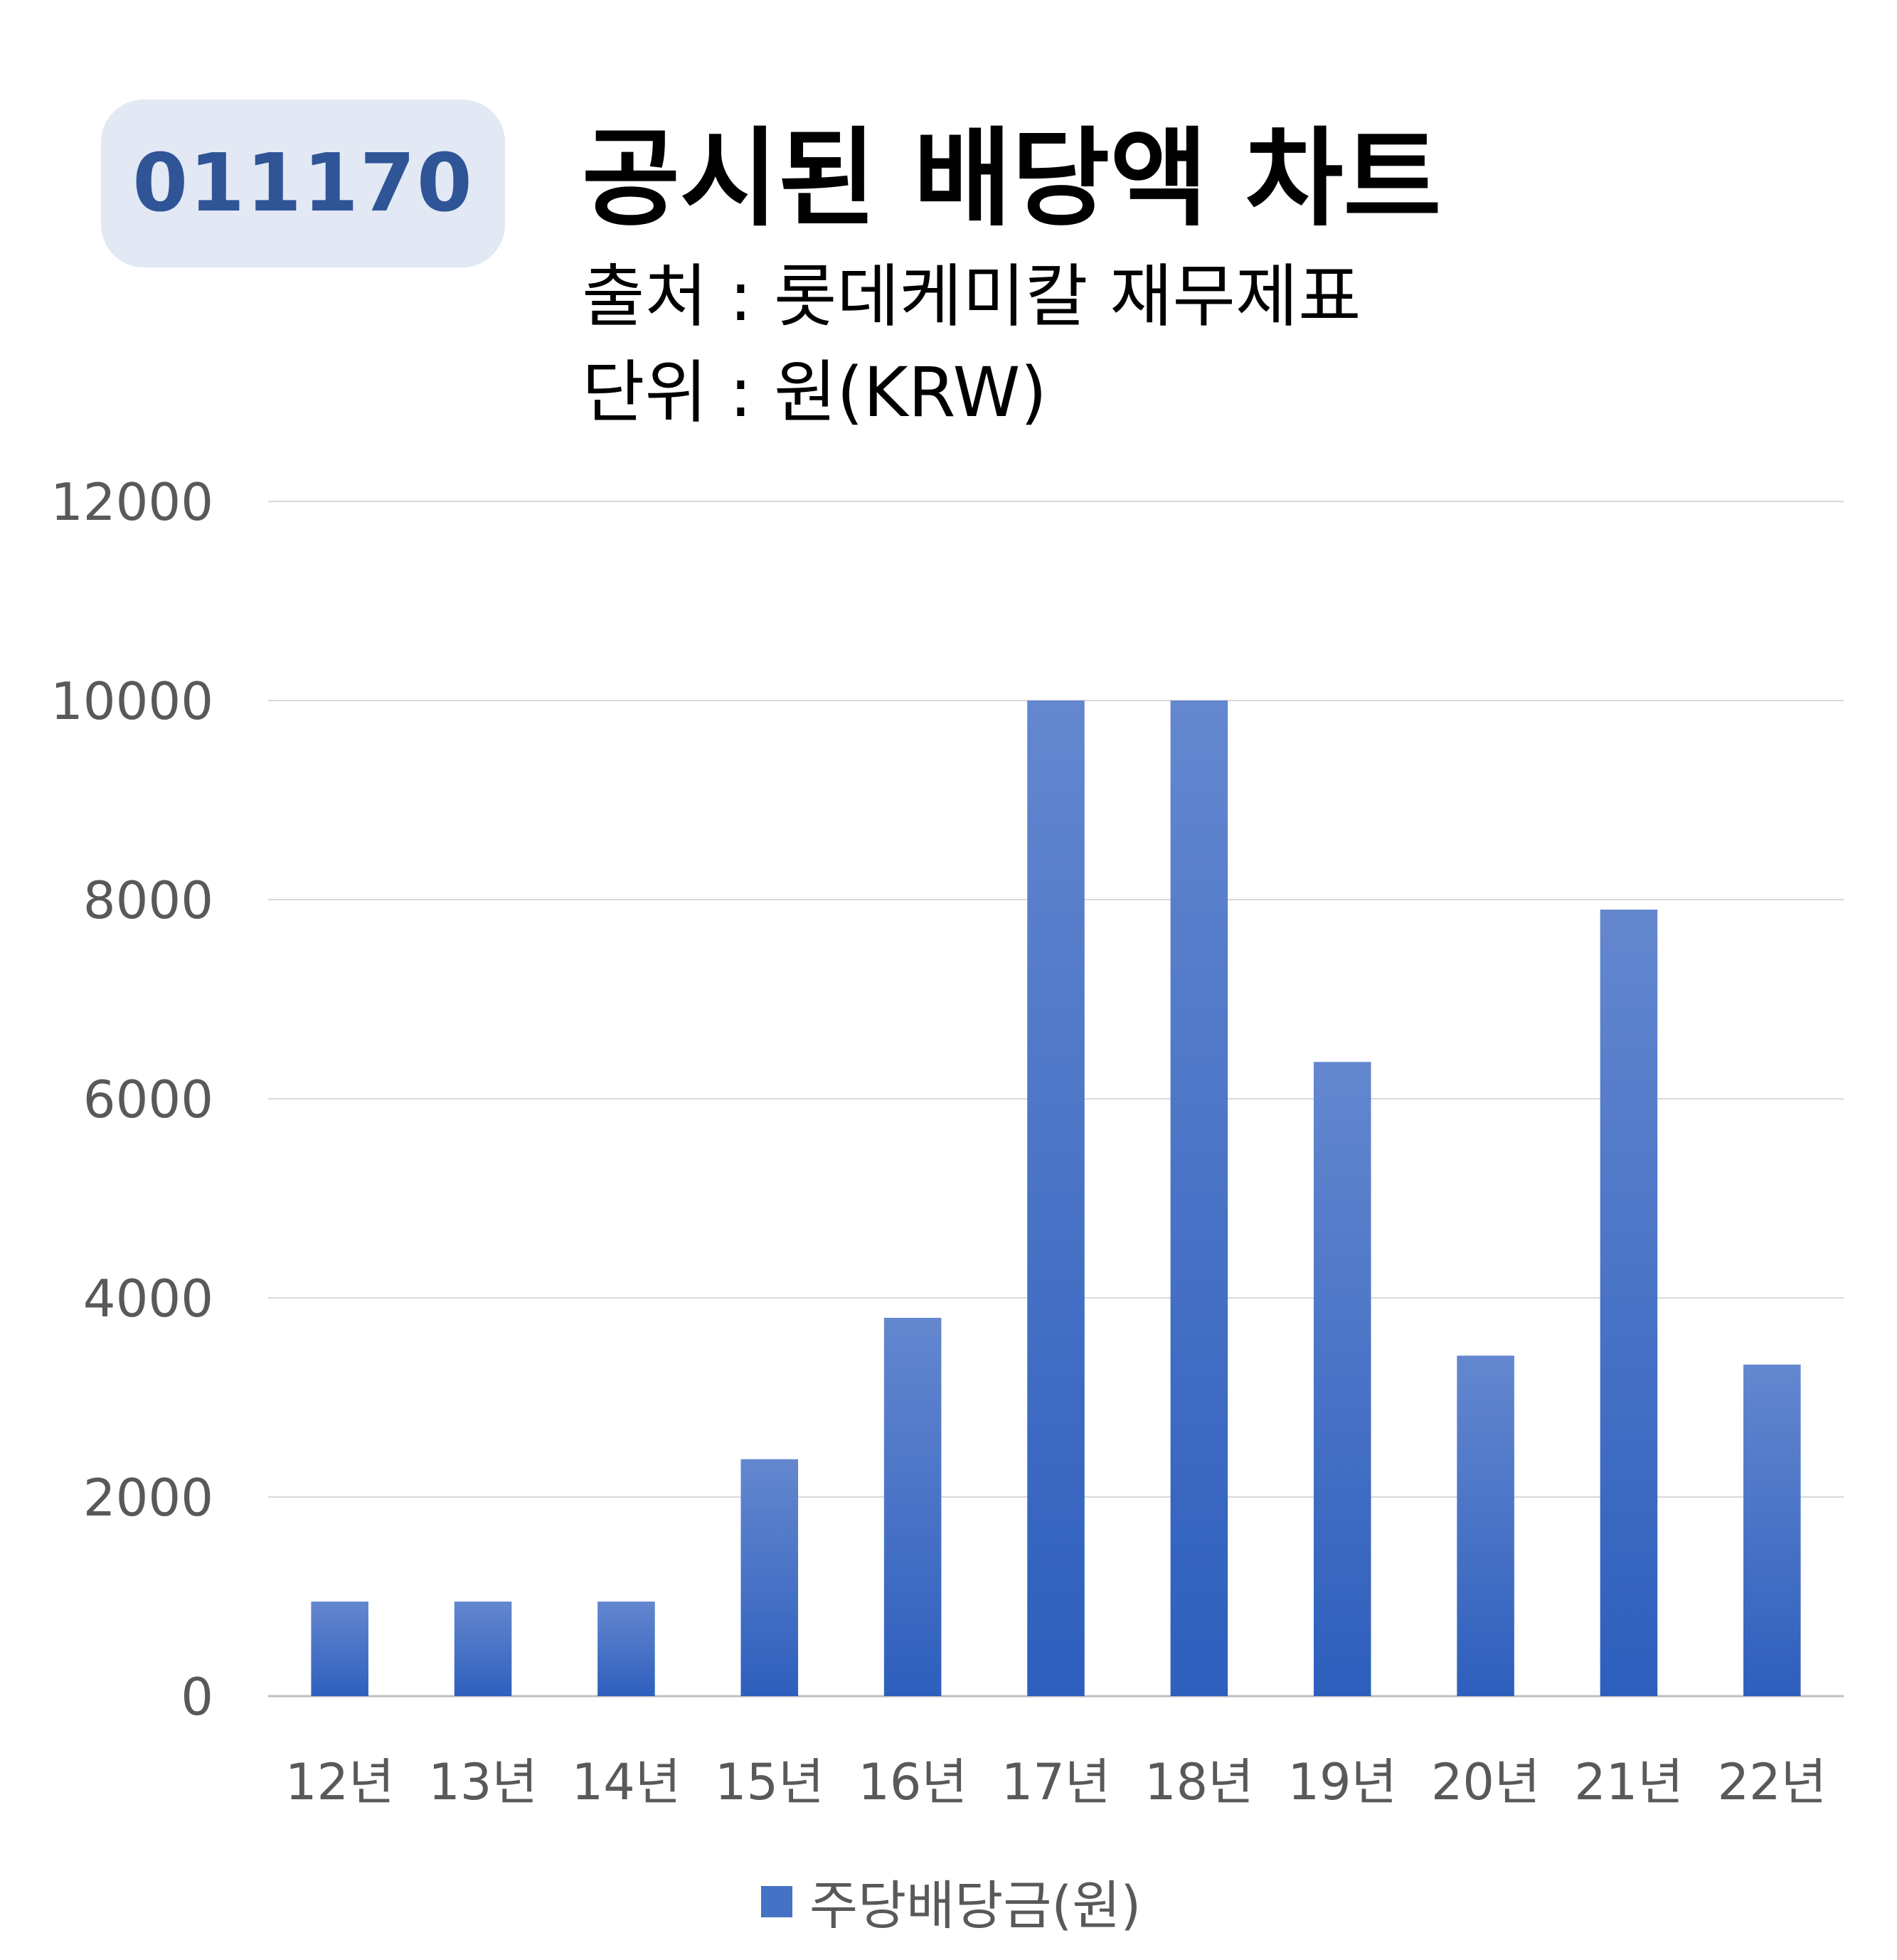  I want to click on y-axis-ticks: 0 2000 4000 6000 8000 10000 12000, so click(132, 1099).